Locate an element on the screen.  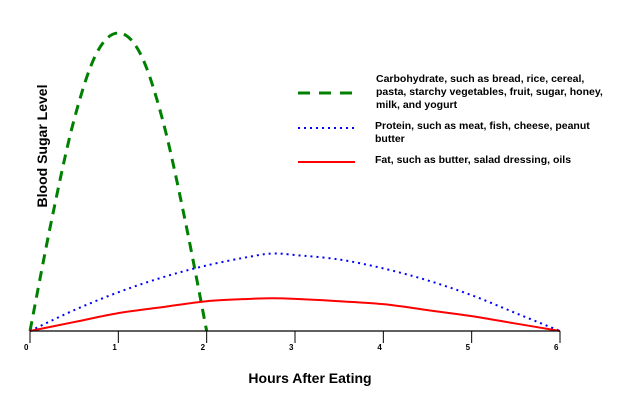
x-tick-label: 3 is located at coordinates (291, 347).